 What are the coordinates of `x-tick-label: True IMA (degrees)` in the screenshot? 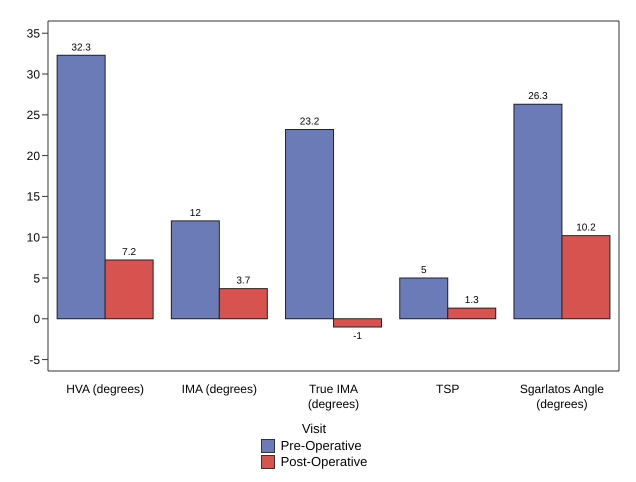 It's located at (334, 396).